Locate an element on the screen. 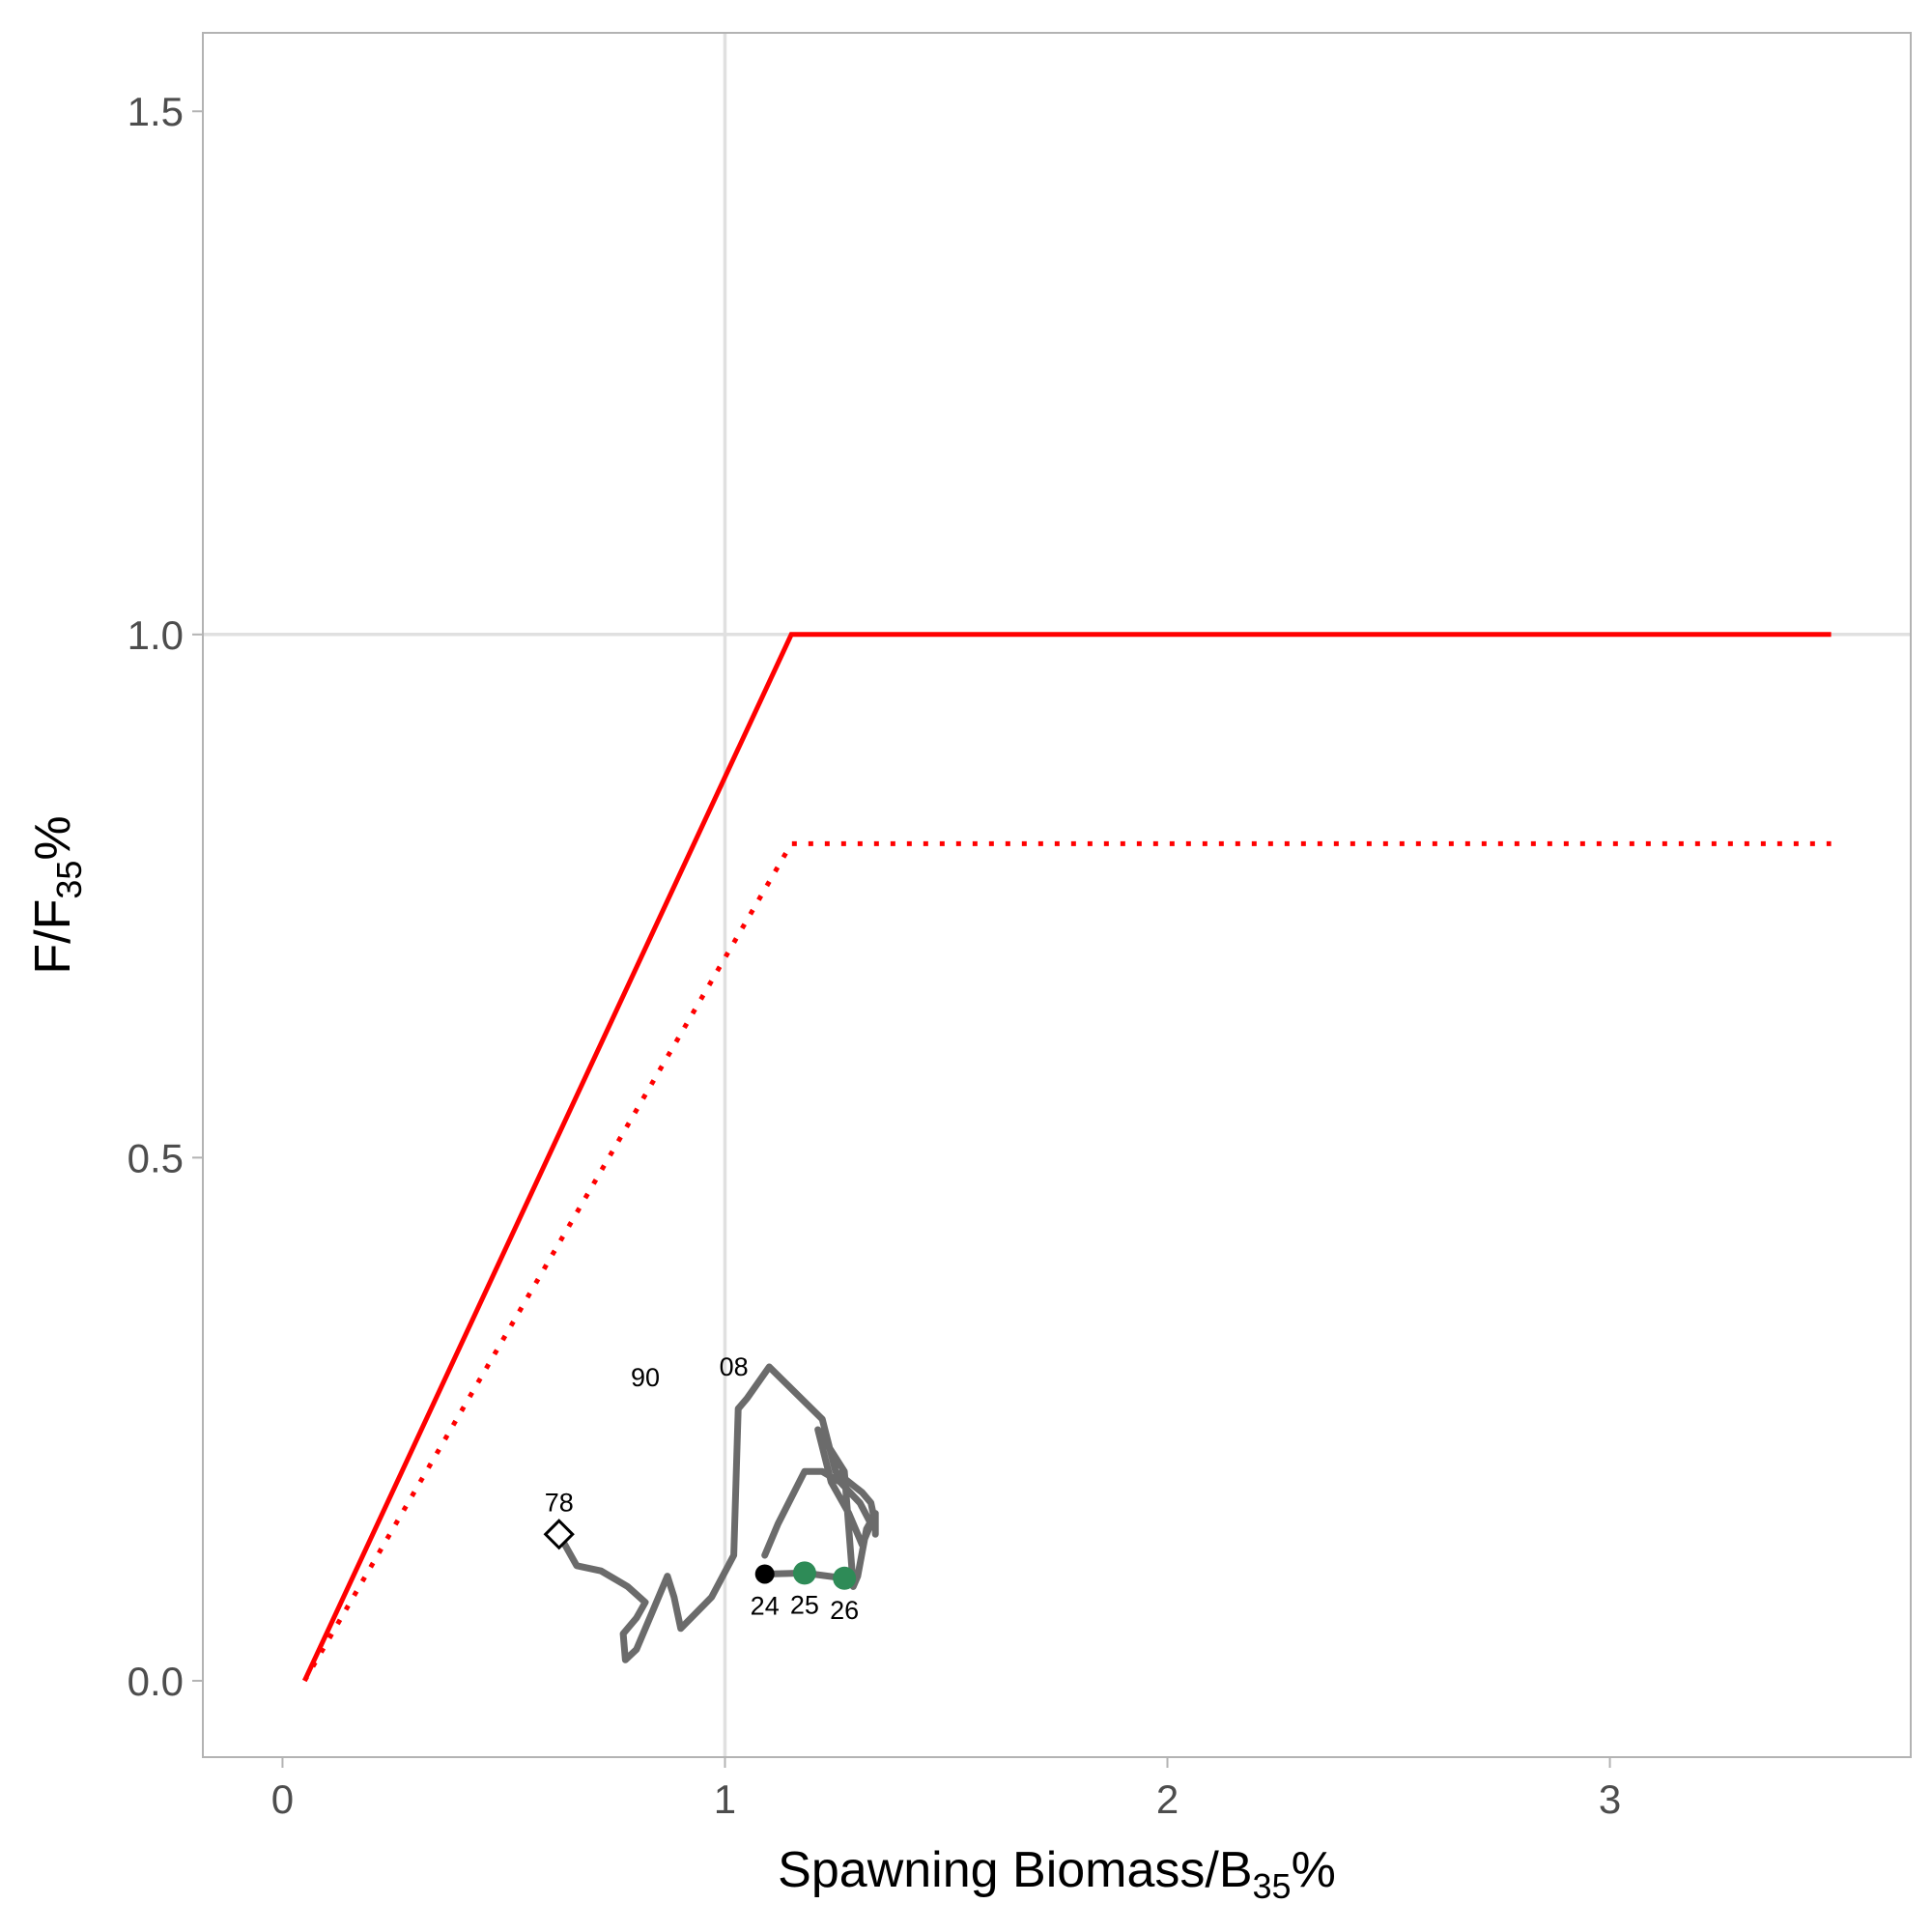  x-axis-title-main: Spawning Biomass/B is located at coordinates (1015, 1870).